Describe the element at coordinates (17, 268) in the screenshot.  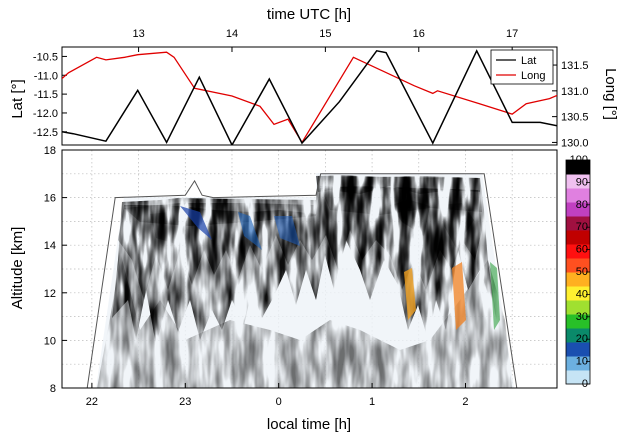
I see `altitude-axis-label: Altitude [km]` at that location.